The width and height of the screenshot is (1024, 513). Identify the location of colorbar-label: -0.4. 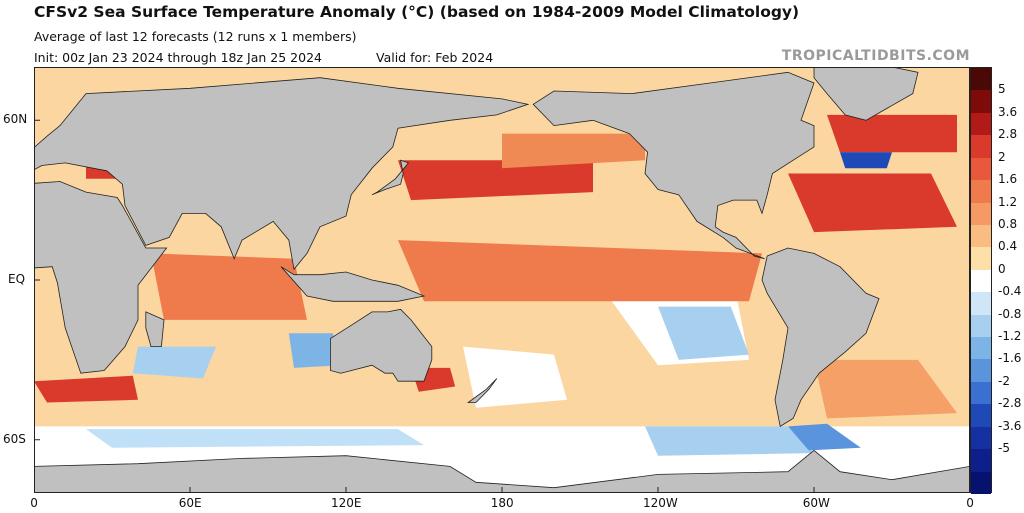
(1010, 291).